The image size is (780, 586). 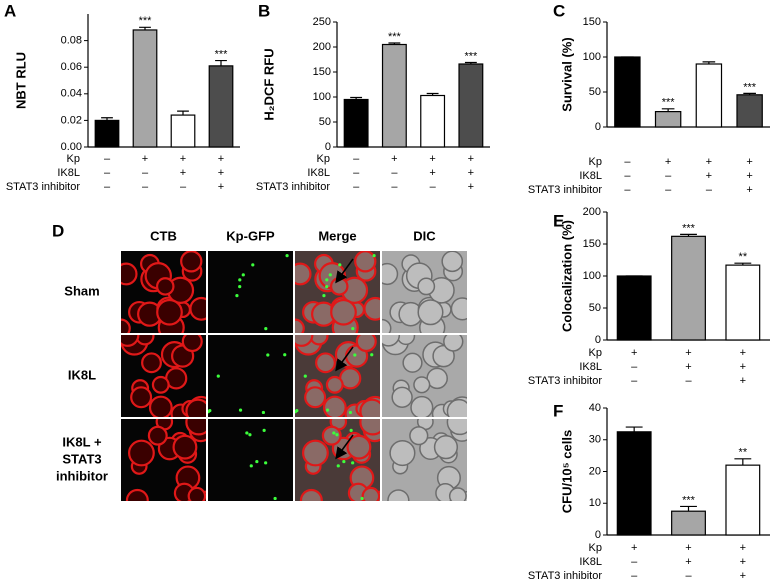 I want to click on y-tick-label: 50, so click(x=325, y=122).